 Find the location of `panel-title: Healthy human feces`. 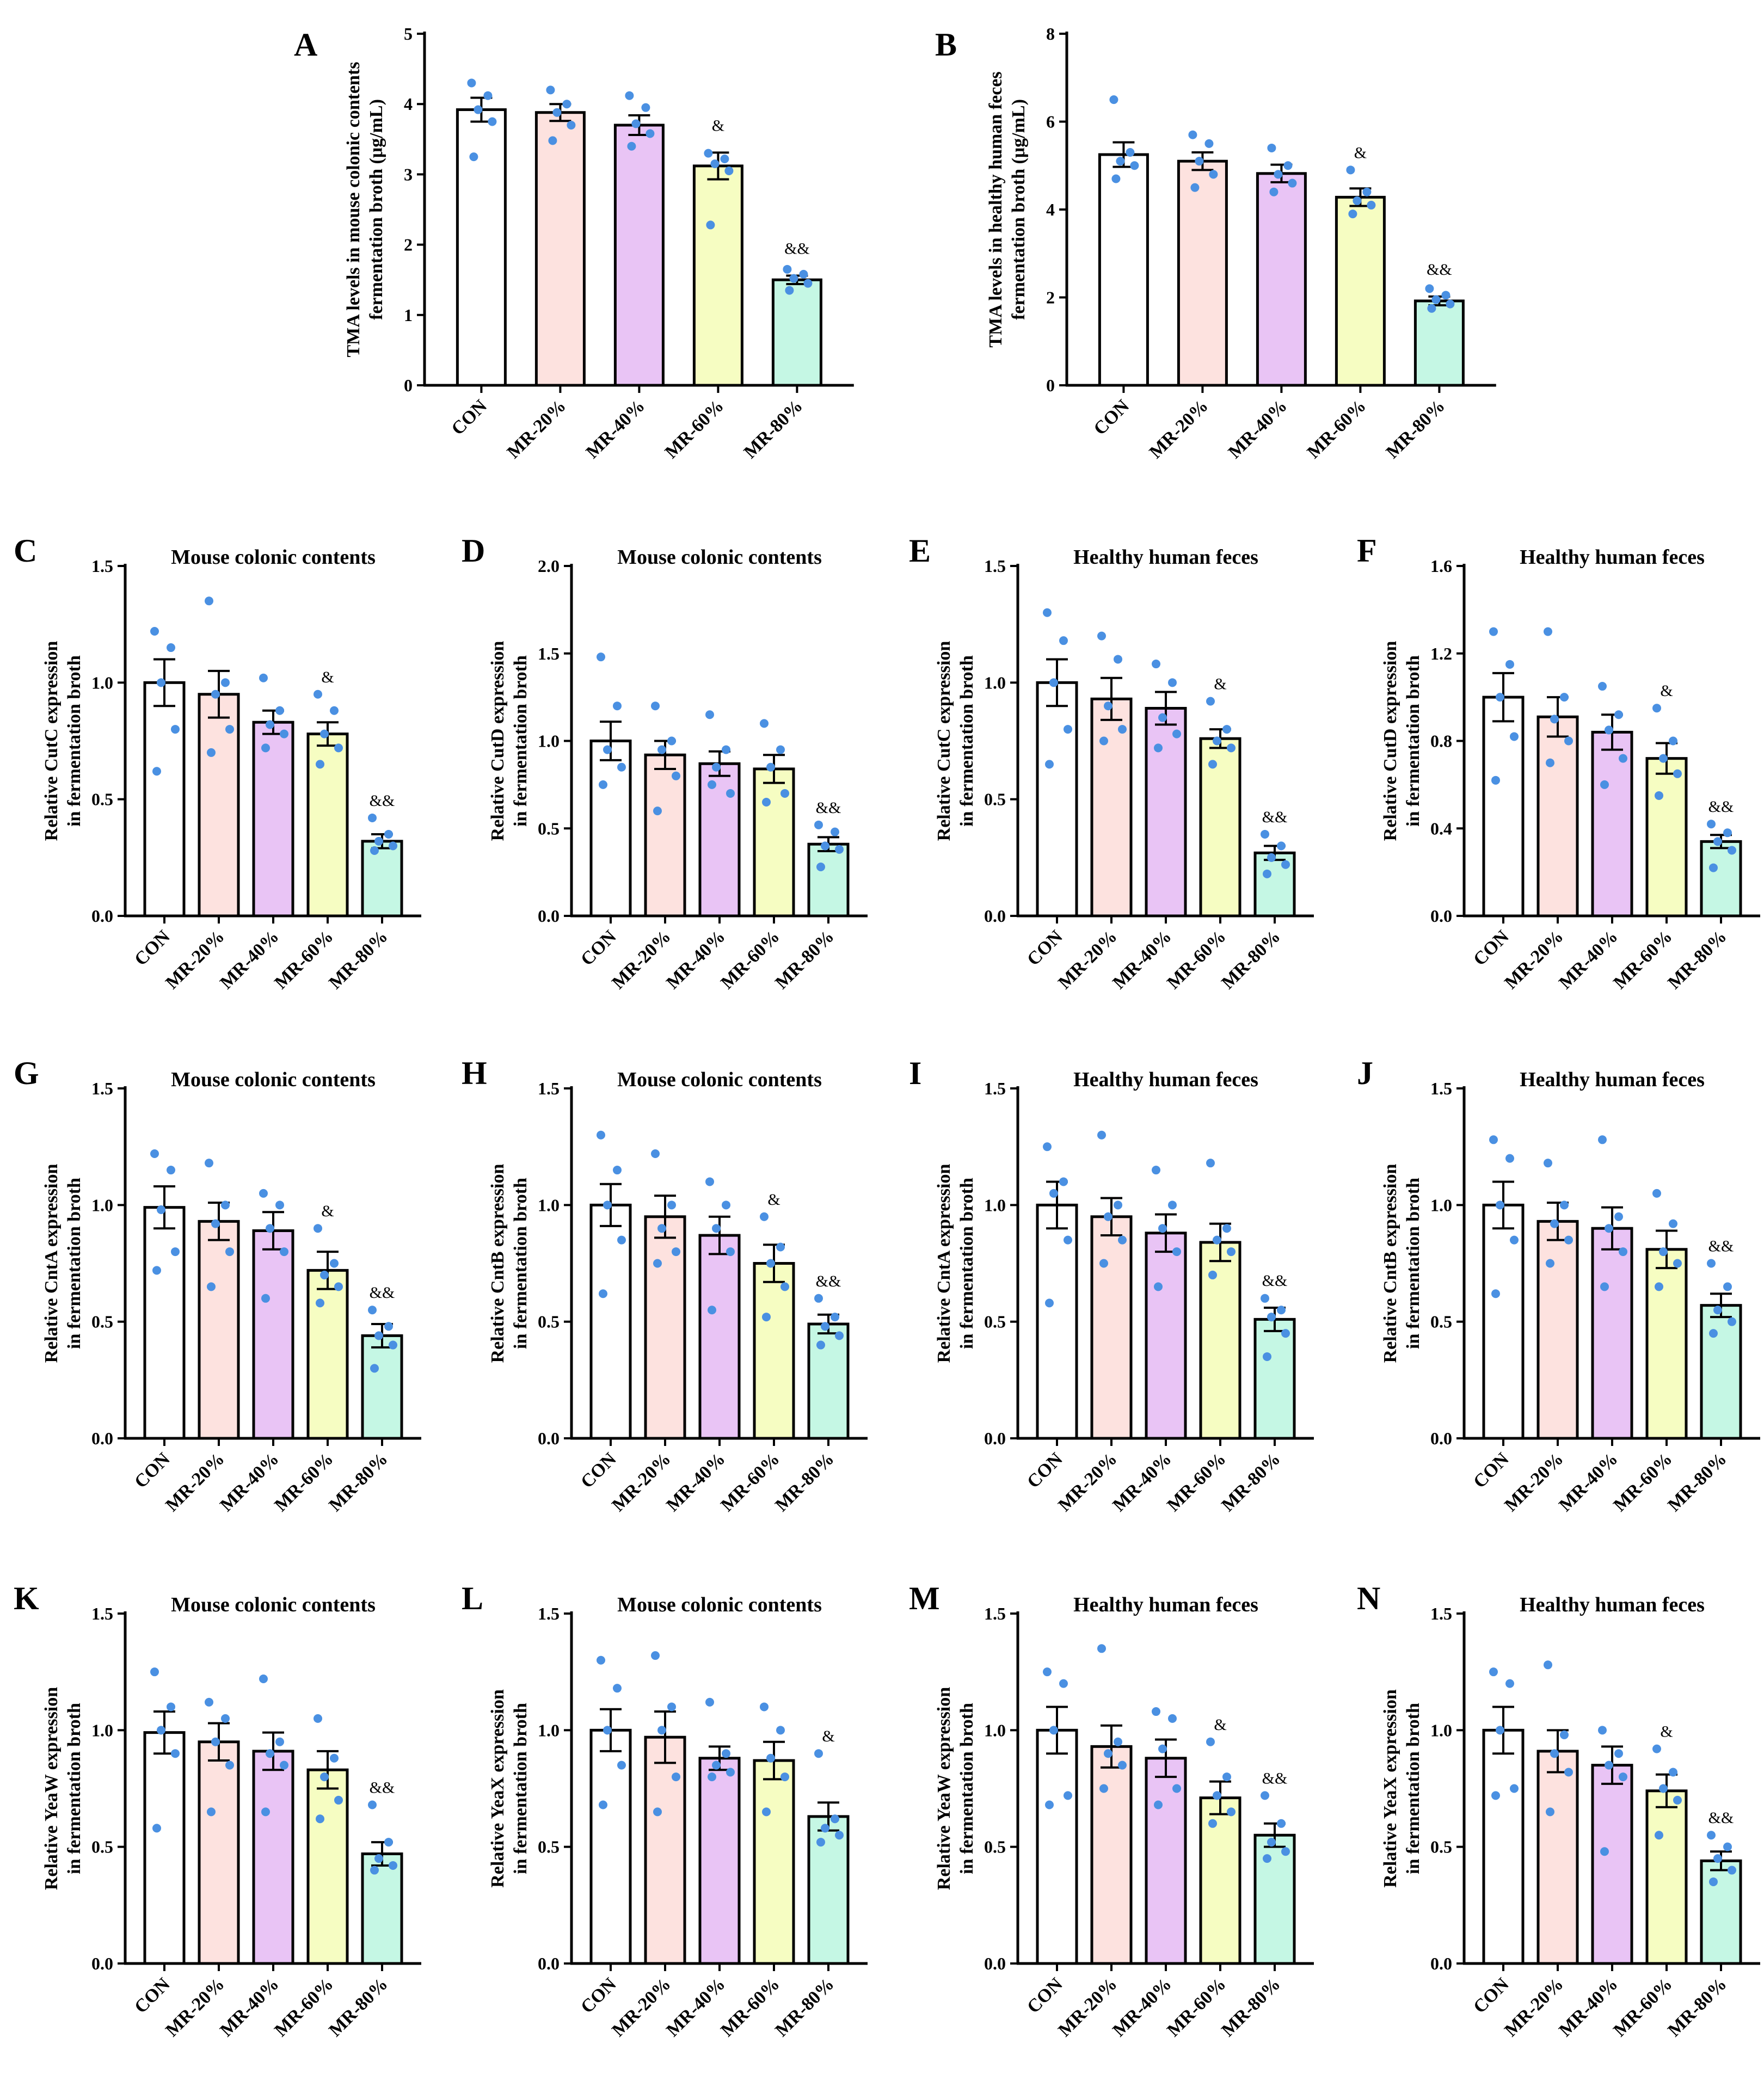

panel-title: Healthy human feces is located at coordinates (1165, 1079).